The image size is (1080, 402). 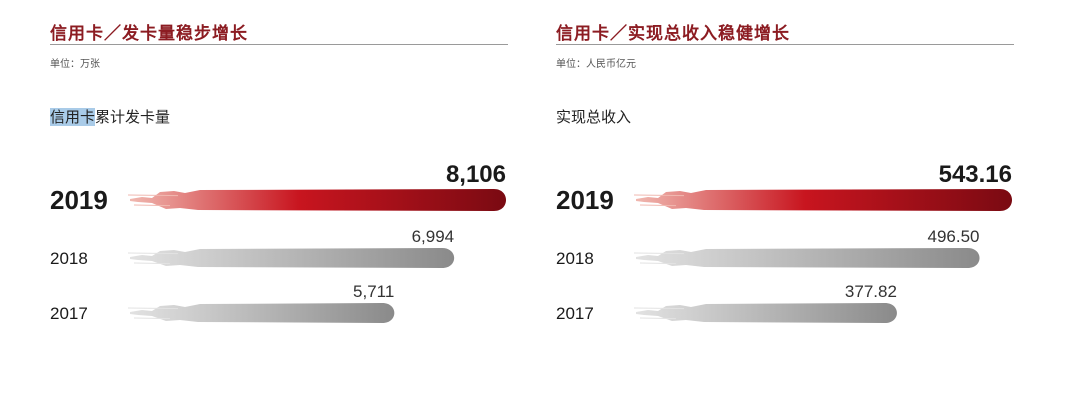 I want to click on series-label: 实现总收入, so click(x=594, y=117).